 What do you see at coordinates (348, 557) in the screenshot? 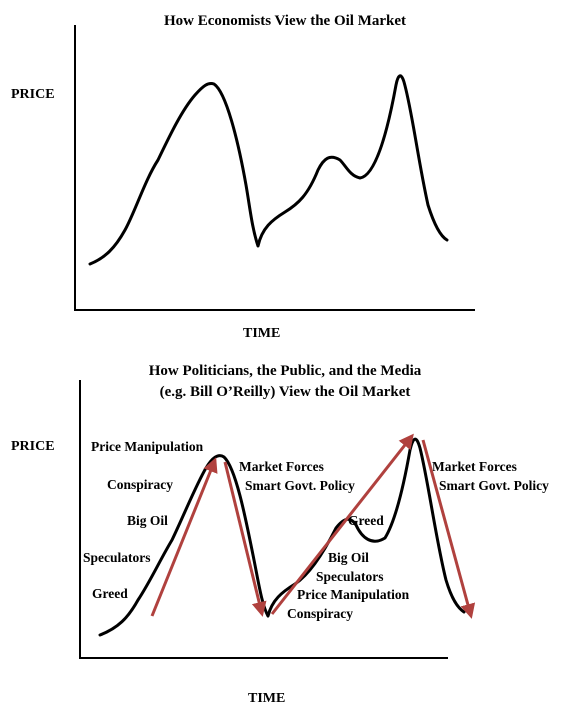
I see `rise2-label-big-oil: Big Oil` at bounding box center [348, 557].